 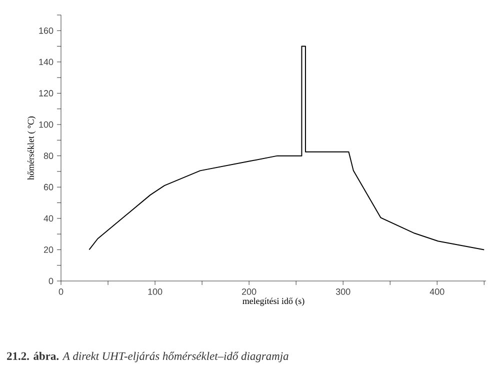 What do you see at coordinates (155, 291) in the screenshot?
I see `x-tick-label: 100` at bounding box center [155, 291].